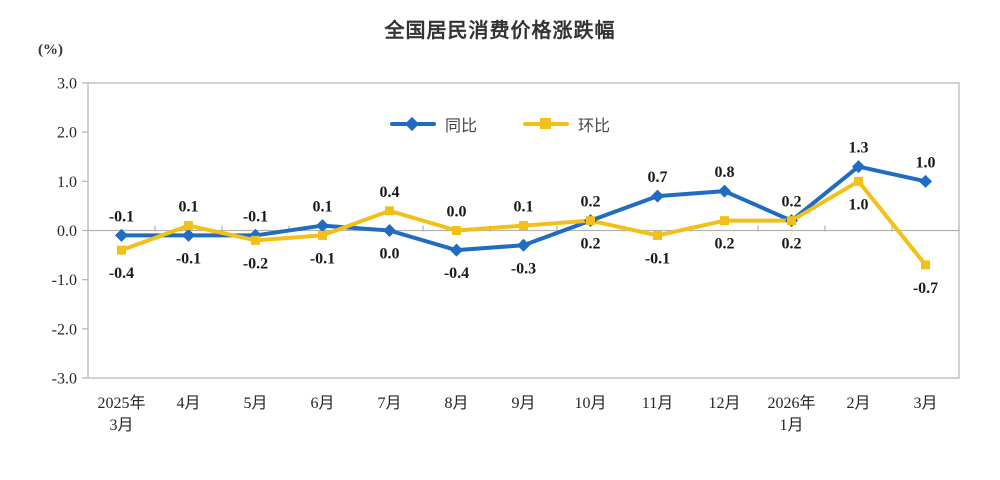 The width and height of the screenshot is (1000, 480). What do you see at coordinates (500, 31) in the screenshot?
I see `chart-title: 全国居民消费价格涨跌幅` at bounding box center [500, 31].